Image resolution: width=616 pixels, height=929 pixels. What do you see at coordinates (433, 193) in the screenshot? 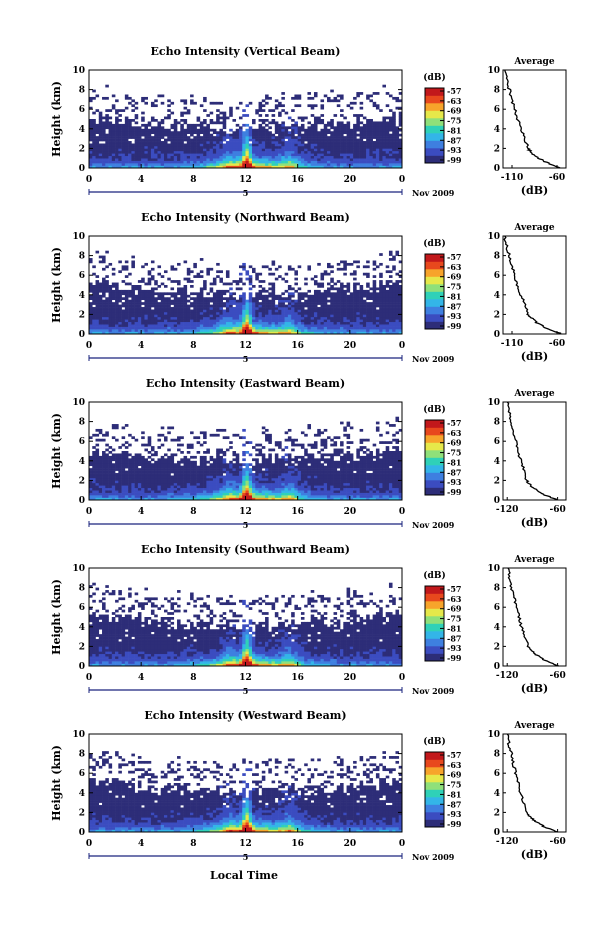
I see `date-label: Nov 2009` at bounding box center [433, 193].